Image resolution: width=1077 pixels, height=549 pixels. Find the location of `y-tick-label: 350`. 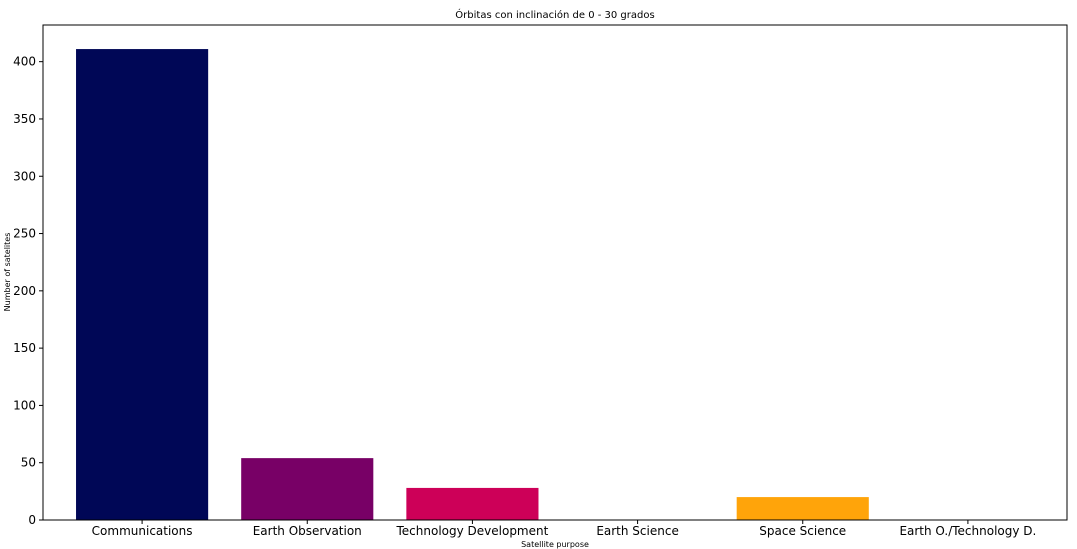

y-tick-label: 350 is located at coordinates (24, 119).